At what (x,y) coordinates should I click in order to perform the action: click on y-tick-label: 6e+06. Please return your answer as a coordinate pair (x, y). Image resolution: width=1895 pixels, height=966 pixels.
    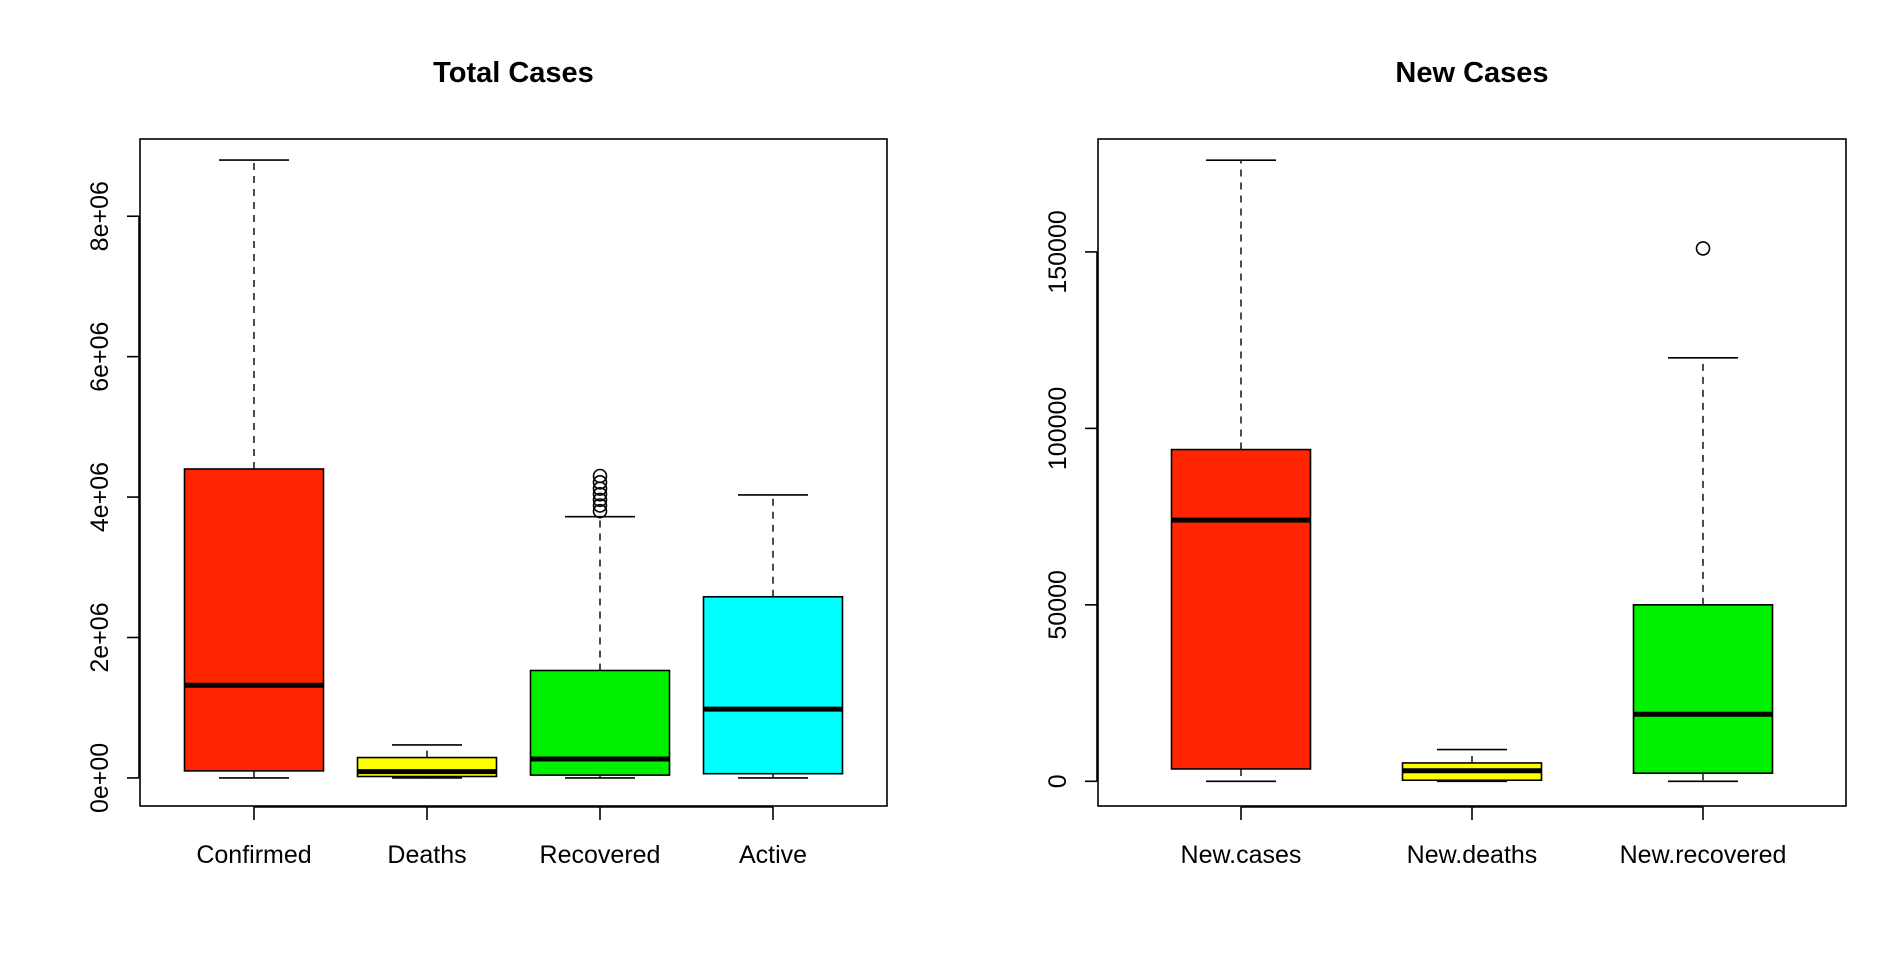
    Looking at the image, I should click on (100, 357).